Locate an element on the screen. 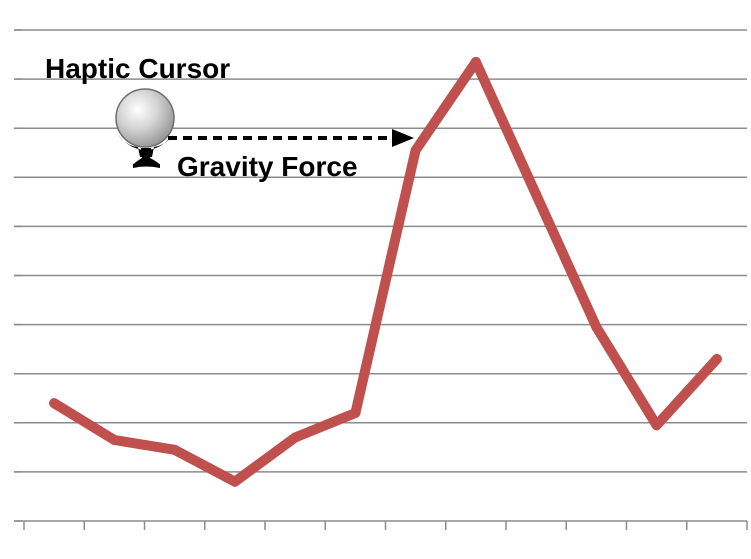 This screenshot has height=559, width=751. dashed-arrow-icon is located at coordinates (291, 138).